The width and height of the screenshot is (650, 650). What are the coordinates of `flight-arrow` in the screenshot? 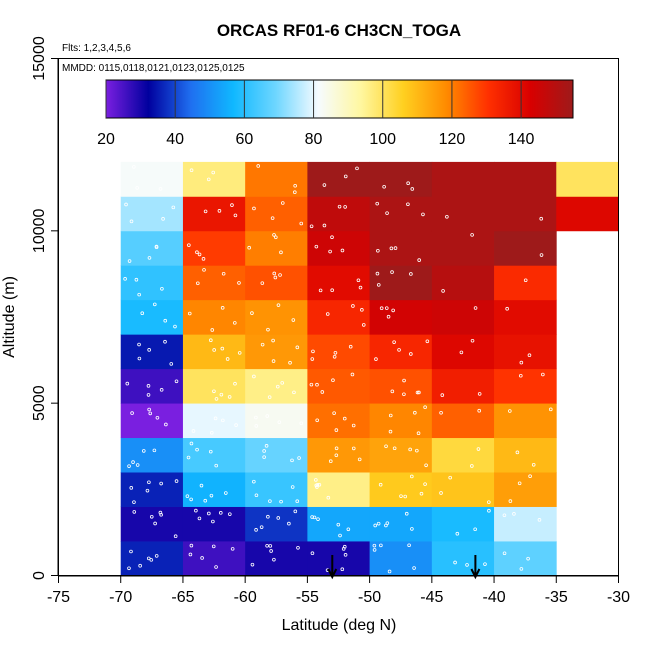 It's located at (475, 567).